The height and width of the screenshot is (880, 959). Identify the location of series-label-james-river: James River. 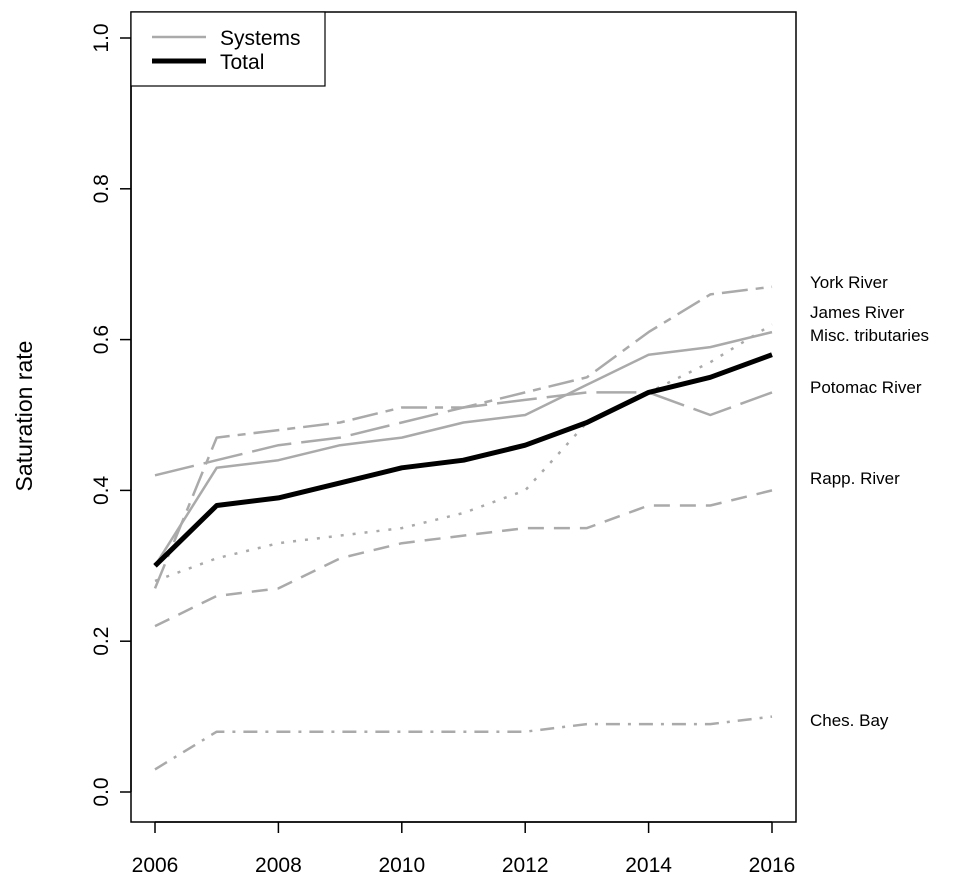
(857, 312).